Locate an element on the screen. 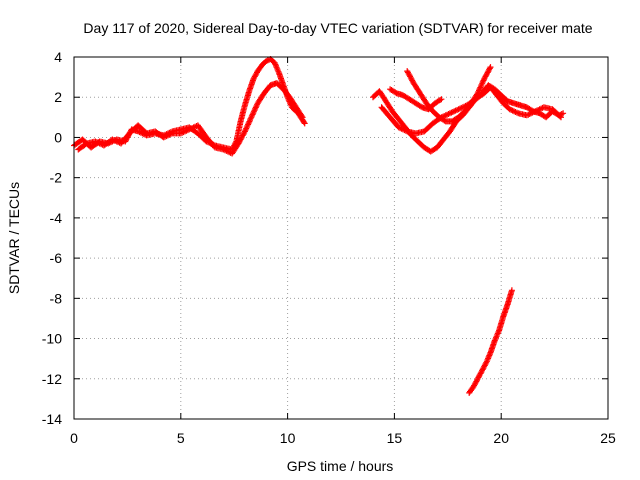 This screenshot has height=480, width=640. x-tick-label: 0 is located at coordinates (74, 438).